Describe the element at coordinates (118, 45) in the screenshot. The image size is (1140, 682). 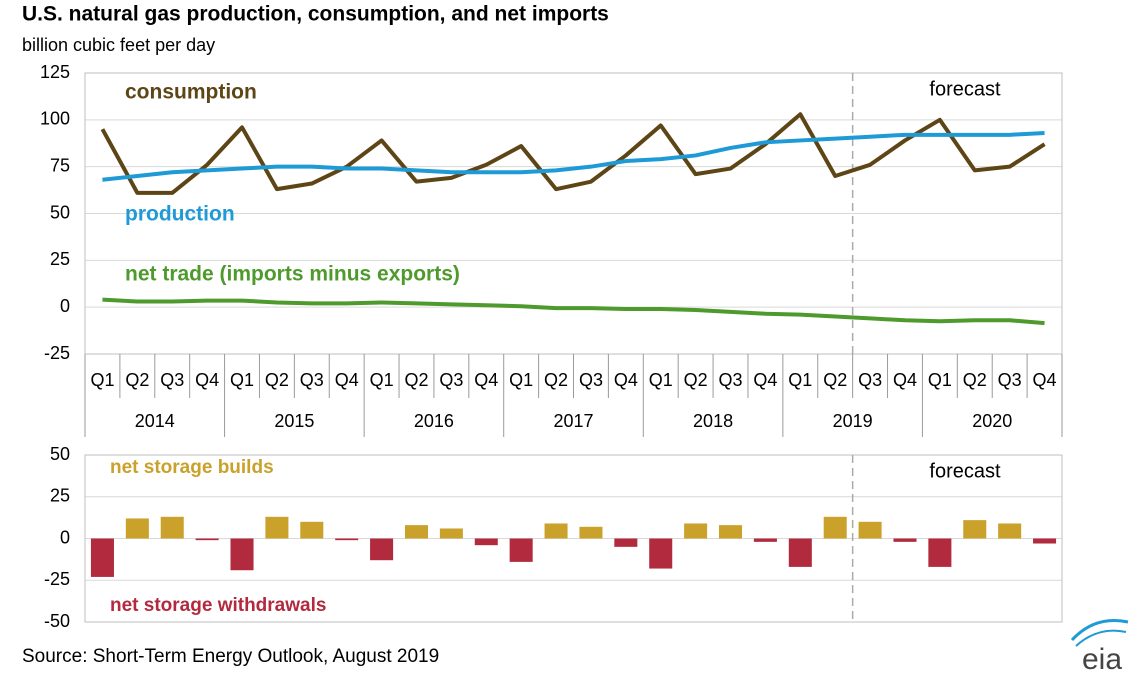
I see `subtitle: billion cubic feet per day` at that location.